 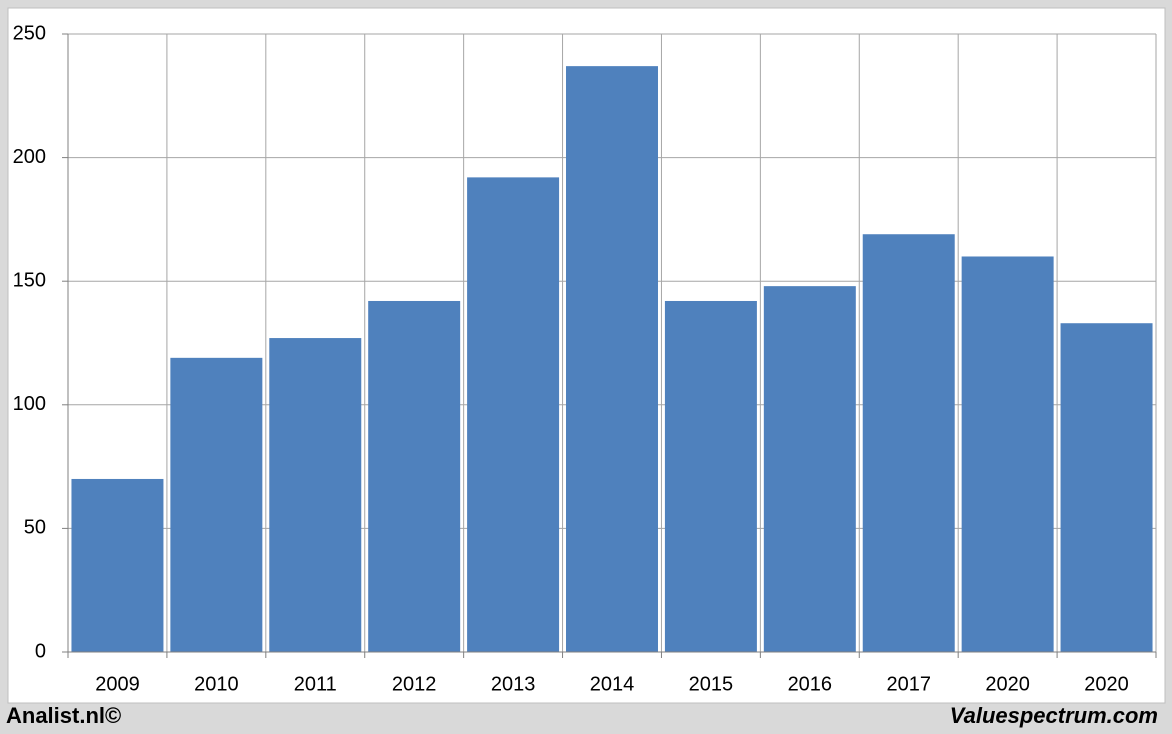 I want to click on footer-right: Valuespectrum.com, so click(x=1054, y=715).